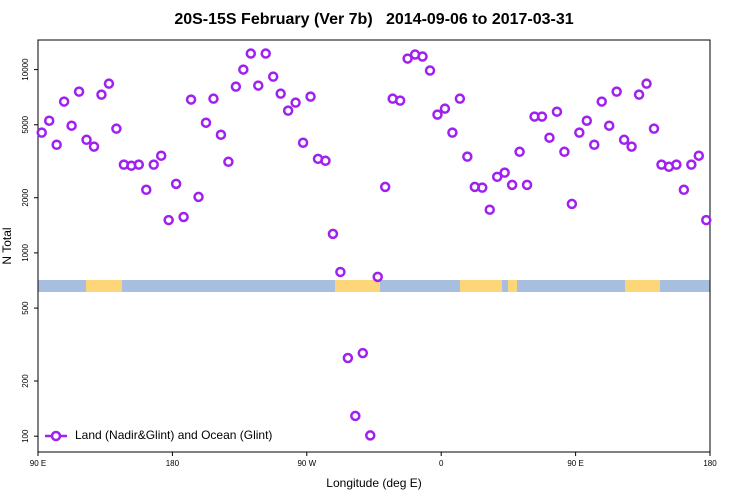 This screenshot has width=750, height=500. I want to click on legend: Land (Nadir&Glint) and Ocean (Glint), so click(158, 435).